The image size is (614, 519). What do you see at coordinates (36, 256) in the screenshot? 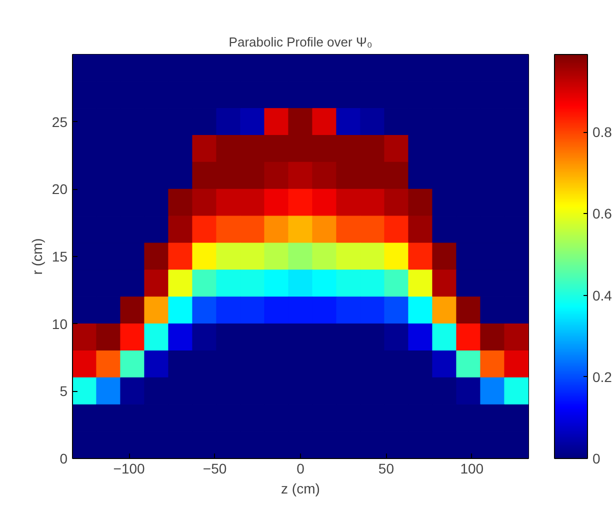
I see `y-axis-title: r (cm)` at bounding box center [36, 256].